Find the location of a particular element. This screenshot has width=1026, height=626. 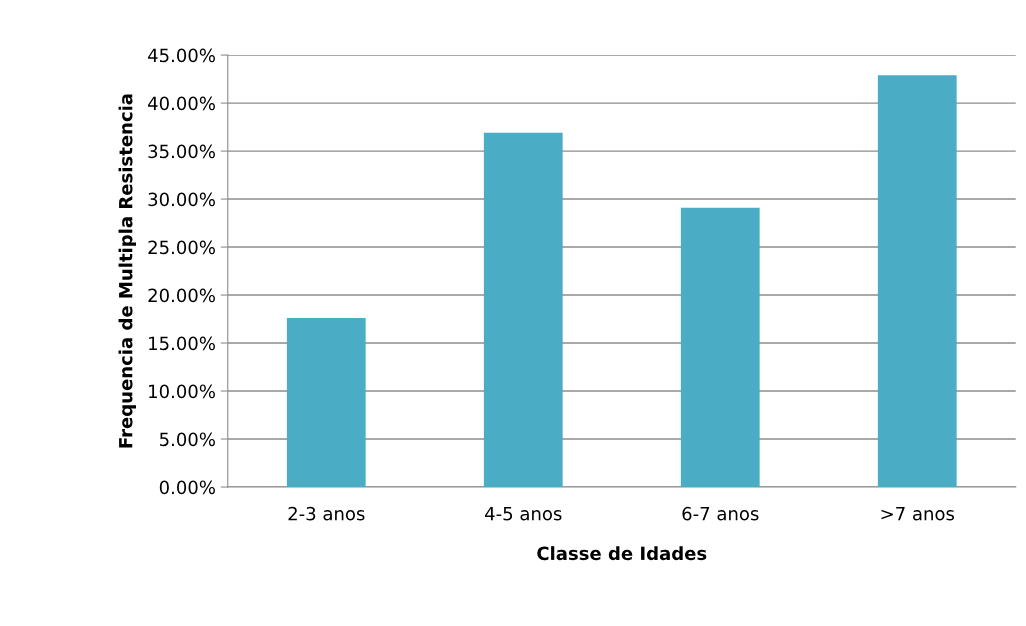

x-axis-title: Classe de Idades is located at coordinates (622, 553).